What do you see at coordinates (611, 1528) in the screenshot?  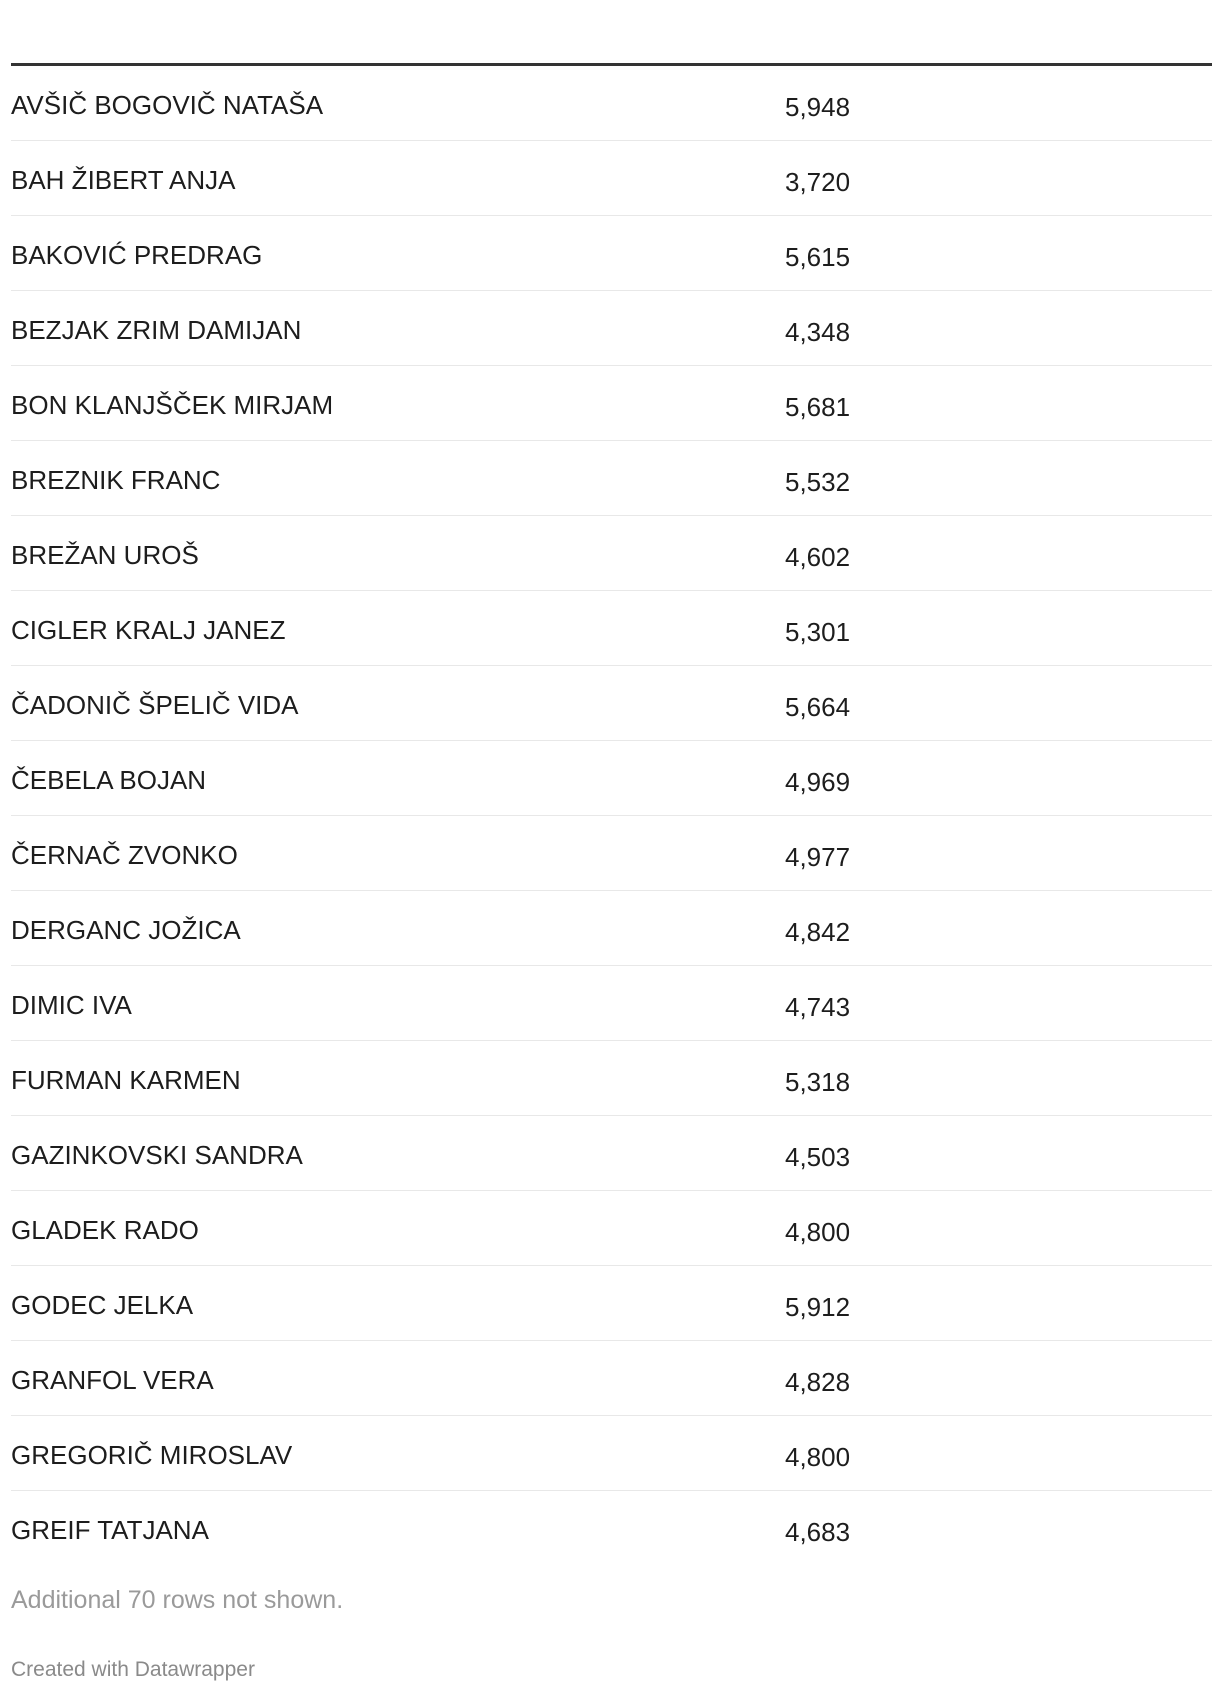 I see `table-row: GREIF TATJANA 4,683` at bounding box center [611, 1528].